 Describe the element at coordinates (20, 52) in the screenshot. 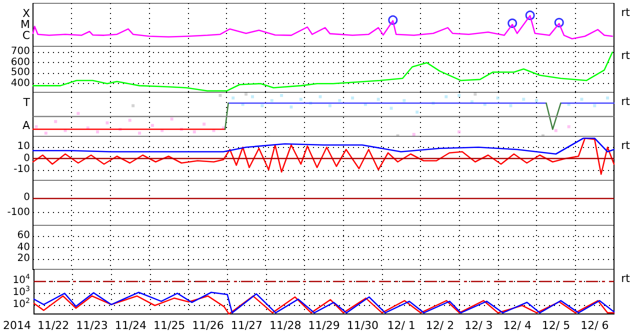

I see `y-tick-label: 700` at that location.